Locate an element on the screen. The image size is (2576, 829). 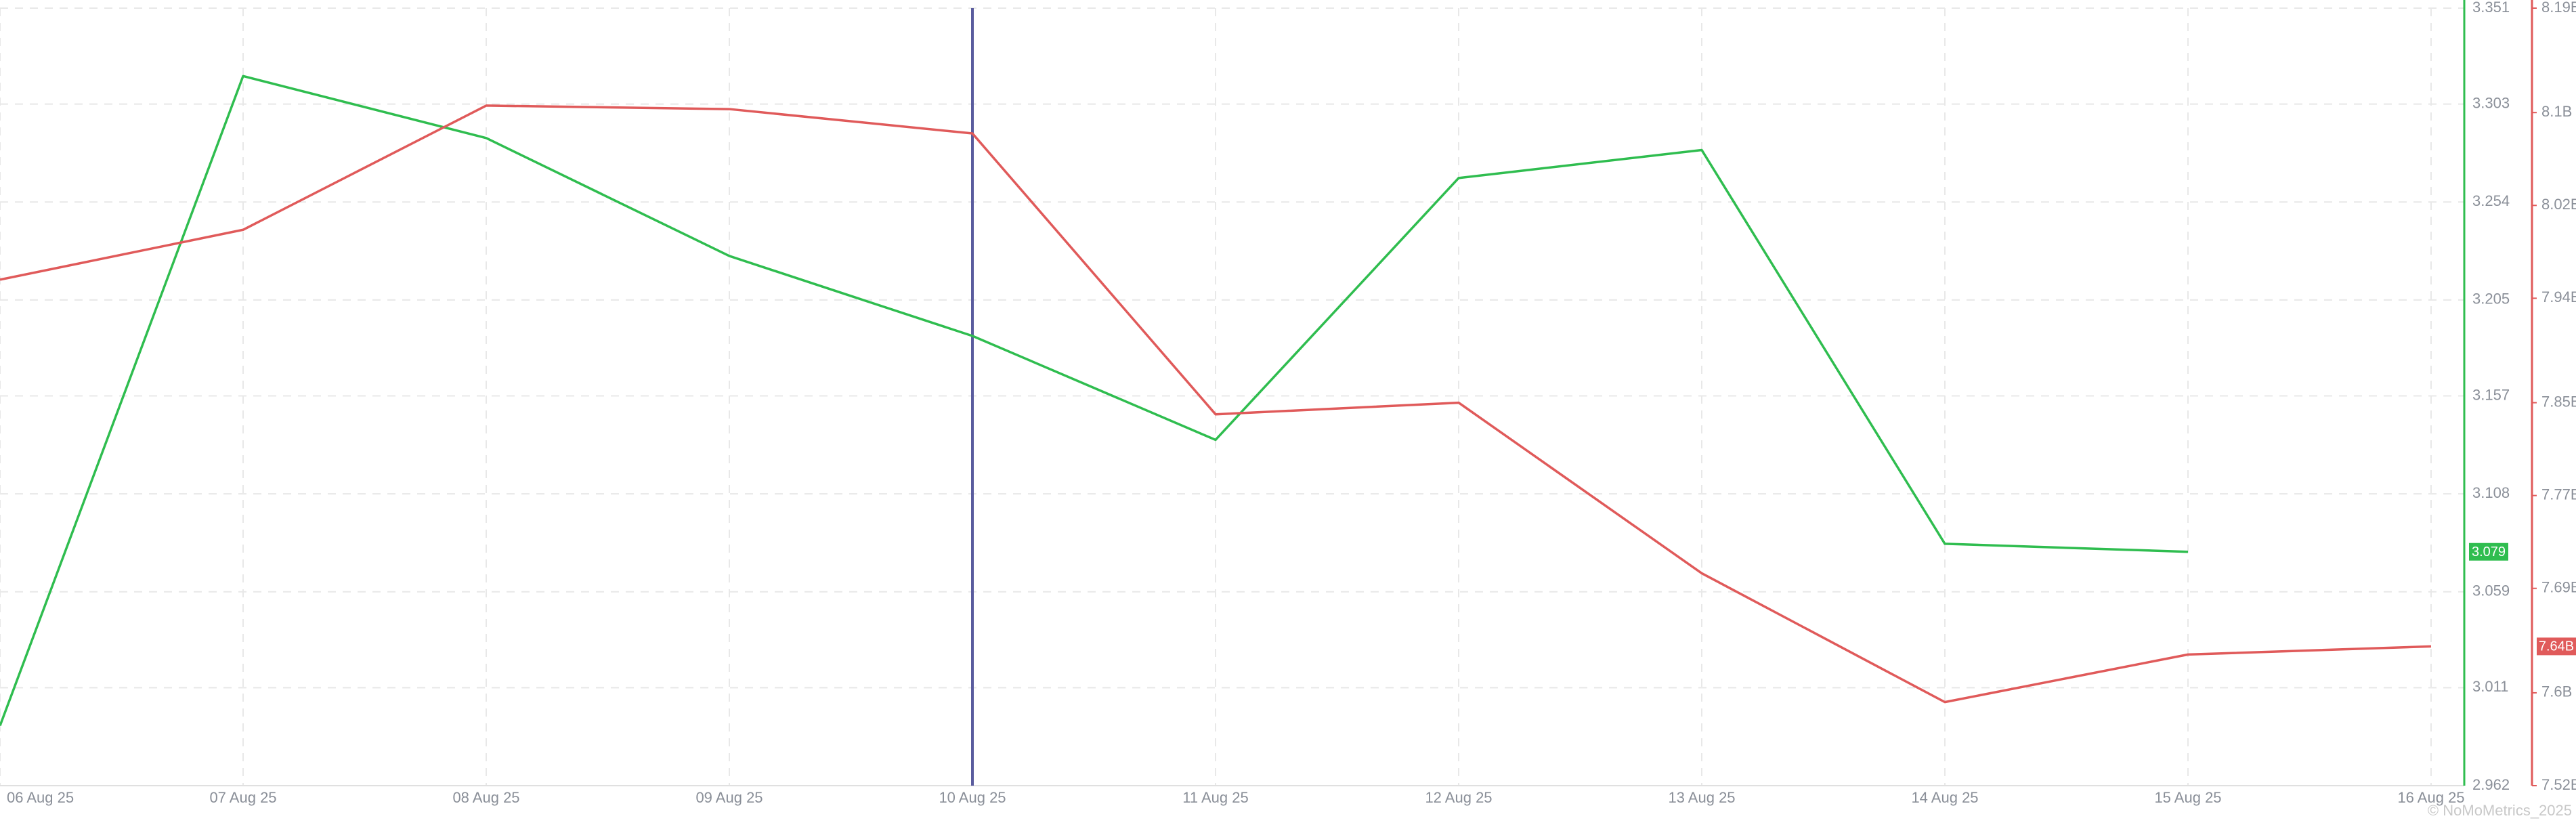
y-tick-label: 2.962 is located at coordinates (2491, 784).